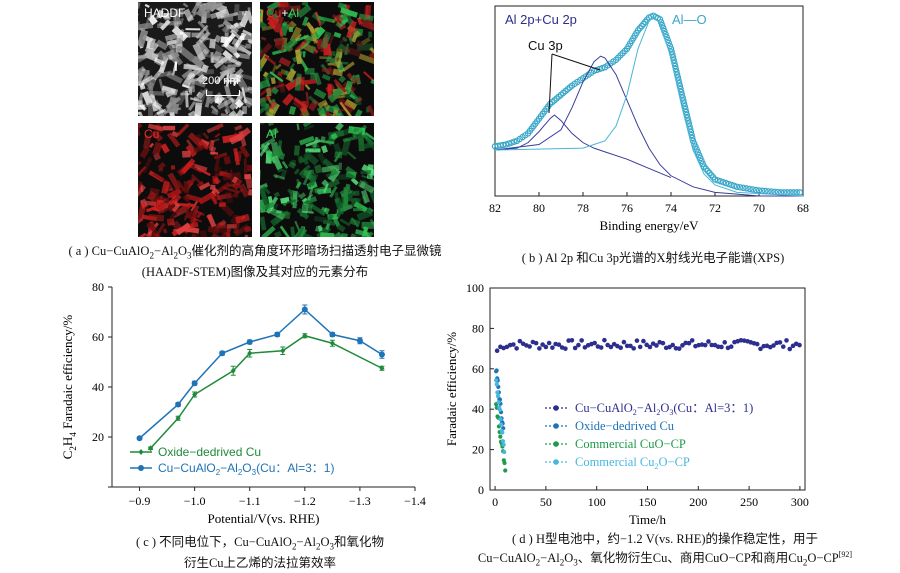 The height and width of the screenshot is (573, 900). I want to click on caption-d-sub1: 2, so click(538, 562).